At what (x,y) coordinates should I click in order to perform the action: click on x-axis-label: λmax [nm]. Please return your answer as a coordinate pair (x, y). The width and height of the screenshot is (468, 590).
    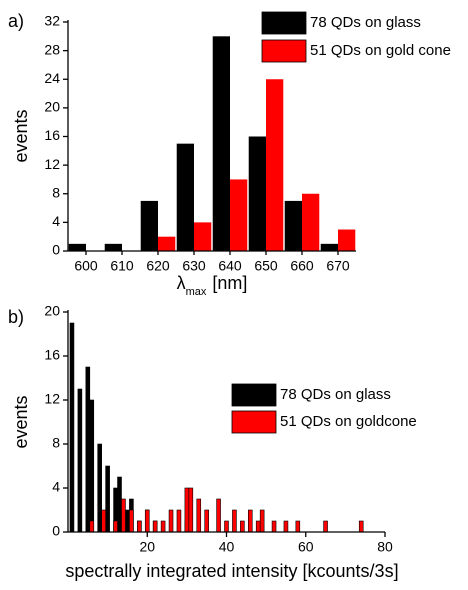
    Looking at the image, I should click on (212, 285).